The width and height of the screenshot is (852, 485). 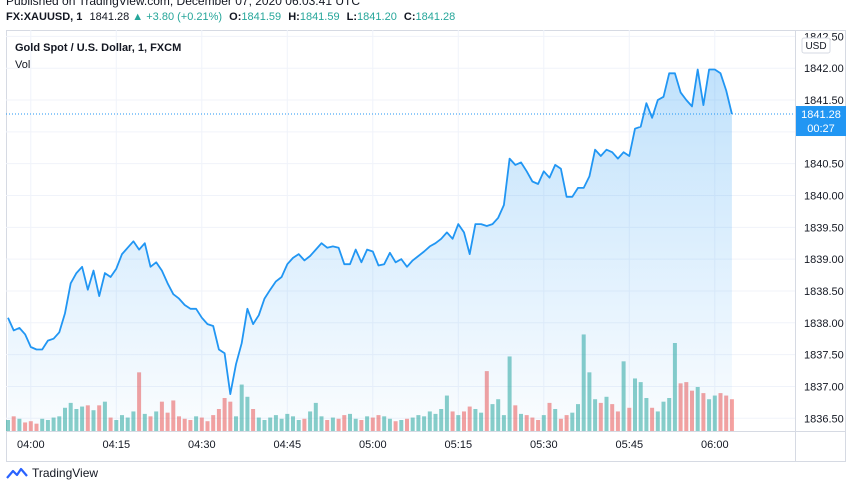 What do you see at coordinates (630, 445) in the screenshot?
I see `x-tick-label: 05:45` at bounding box center [630, 445].